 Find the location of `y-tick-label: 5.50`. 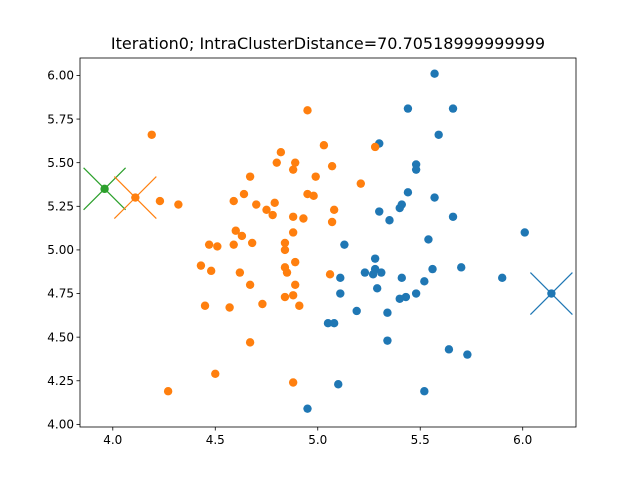

y-tick-label: 5.50 is located at coordinates (60, 163).